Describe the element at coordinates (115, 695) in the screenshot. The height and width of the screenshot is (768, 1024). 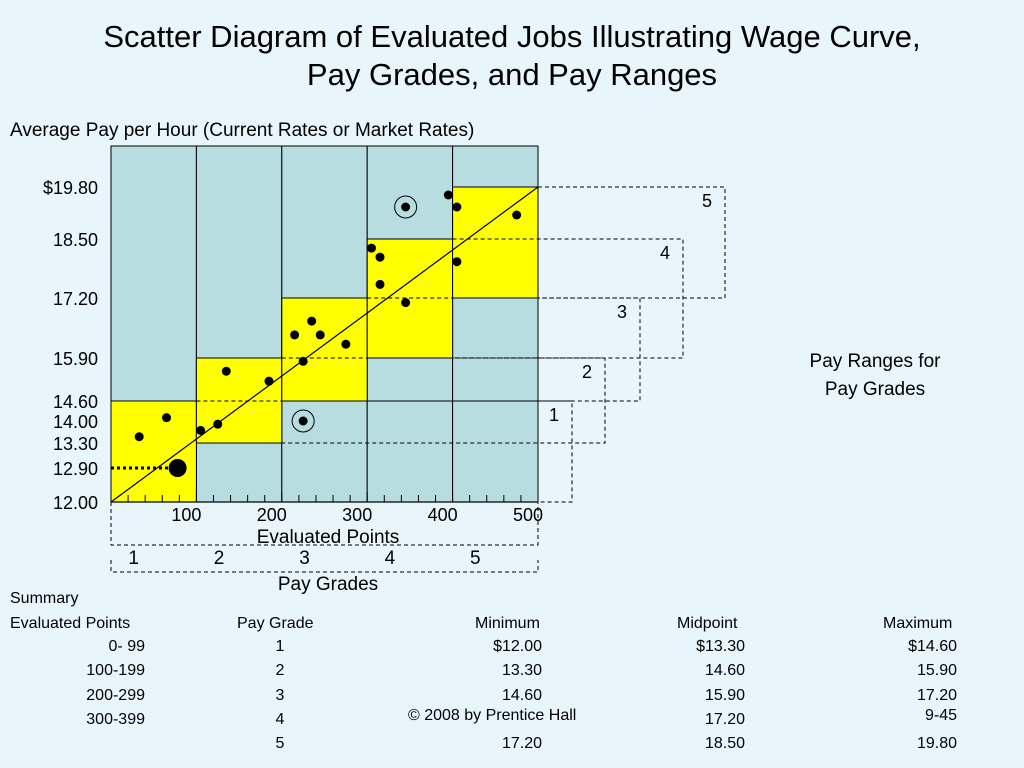
I see `summary-cell-points: 200-299` at that location.